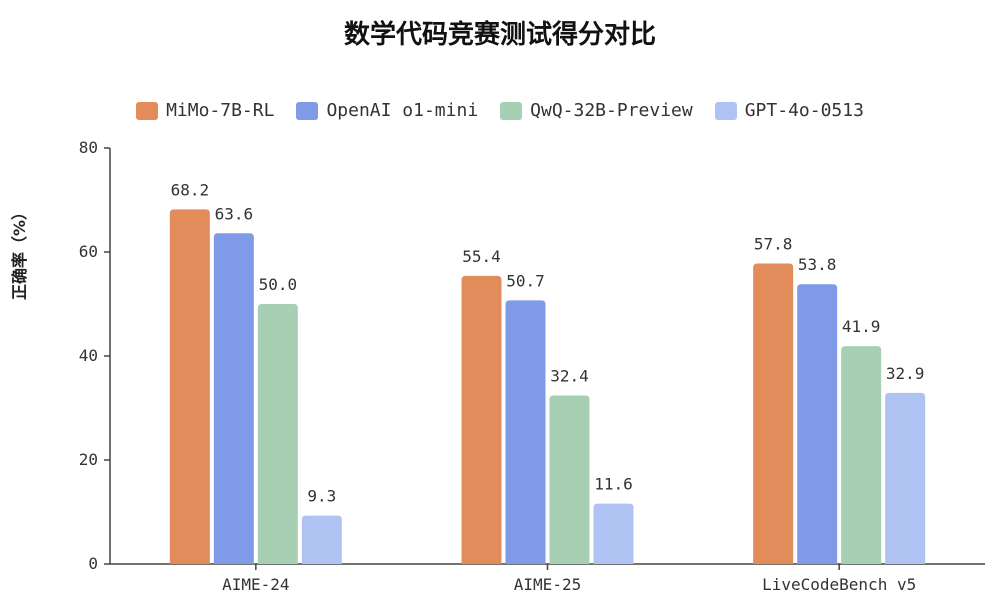 This screenshot has width=1000, height=599. What do you see at coordinates (839, 584) in the screenshot?
I see `x-tick-label: LiveCodeBench v5` at bounding box center [839, 584].